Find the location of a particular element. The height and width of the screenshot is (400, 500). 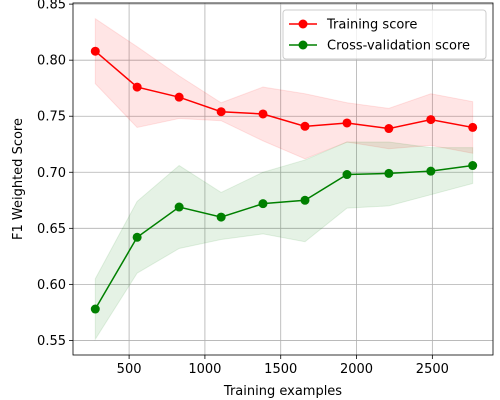

legend-training-label: Training score is located at coordinates (371, 25).